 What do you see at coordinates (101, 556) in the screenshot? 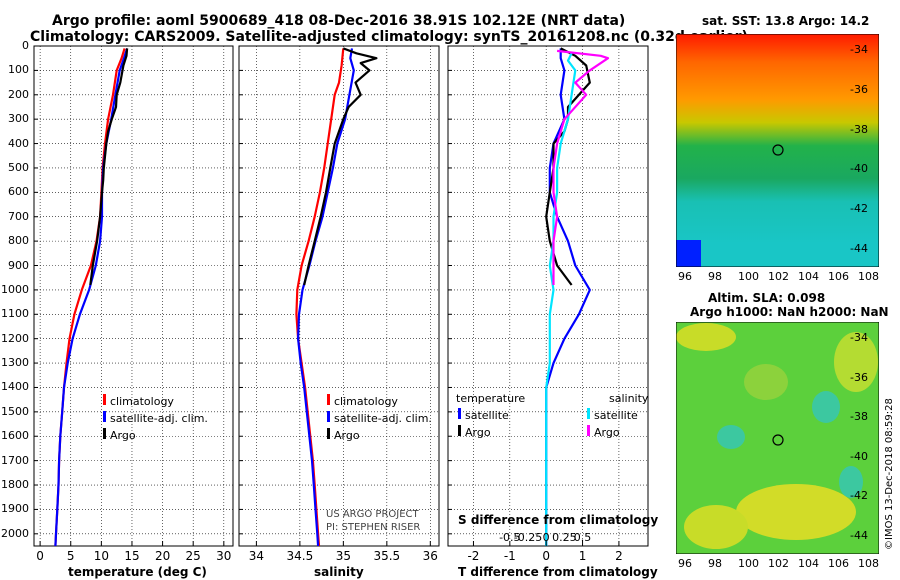
I see `x-tick-label: 10` at bounding box center [101, 556].